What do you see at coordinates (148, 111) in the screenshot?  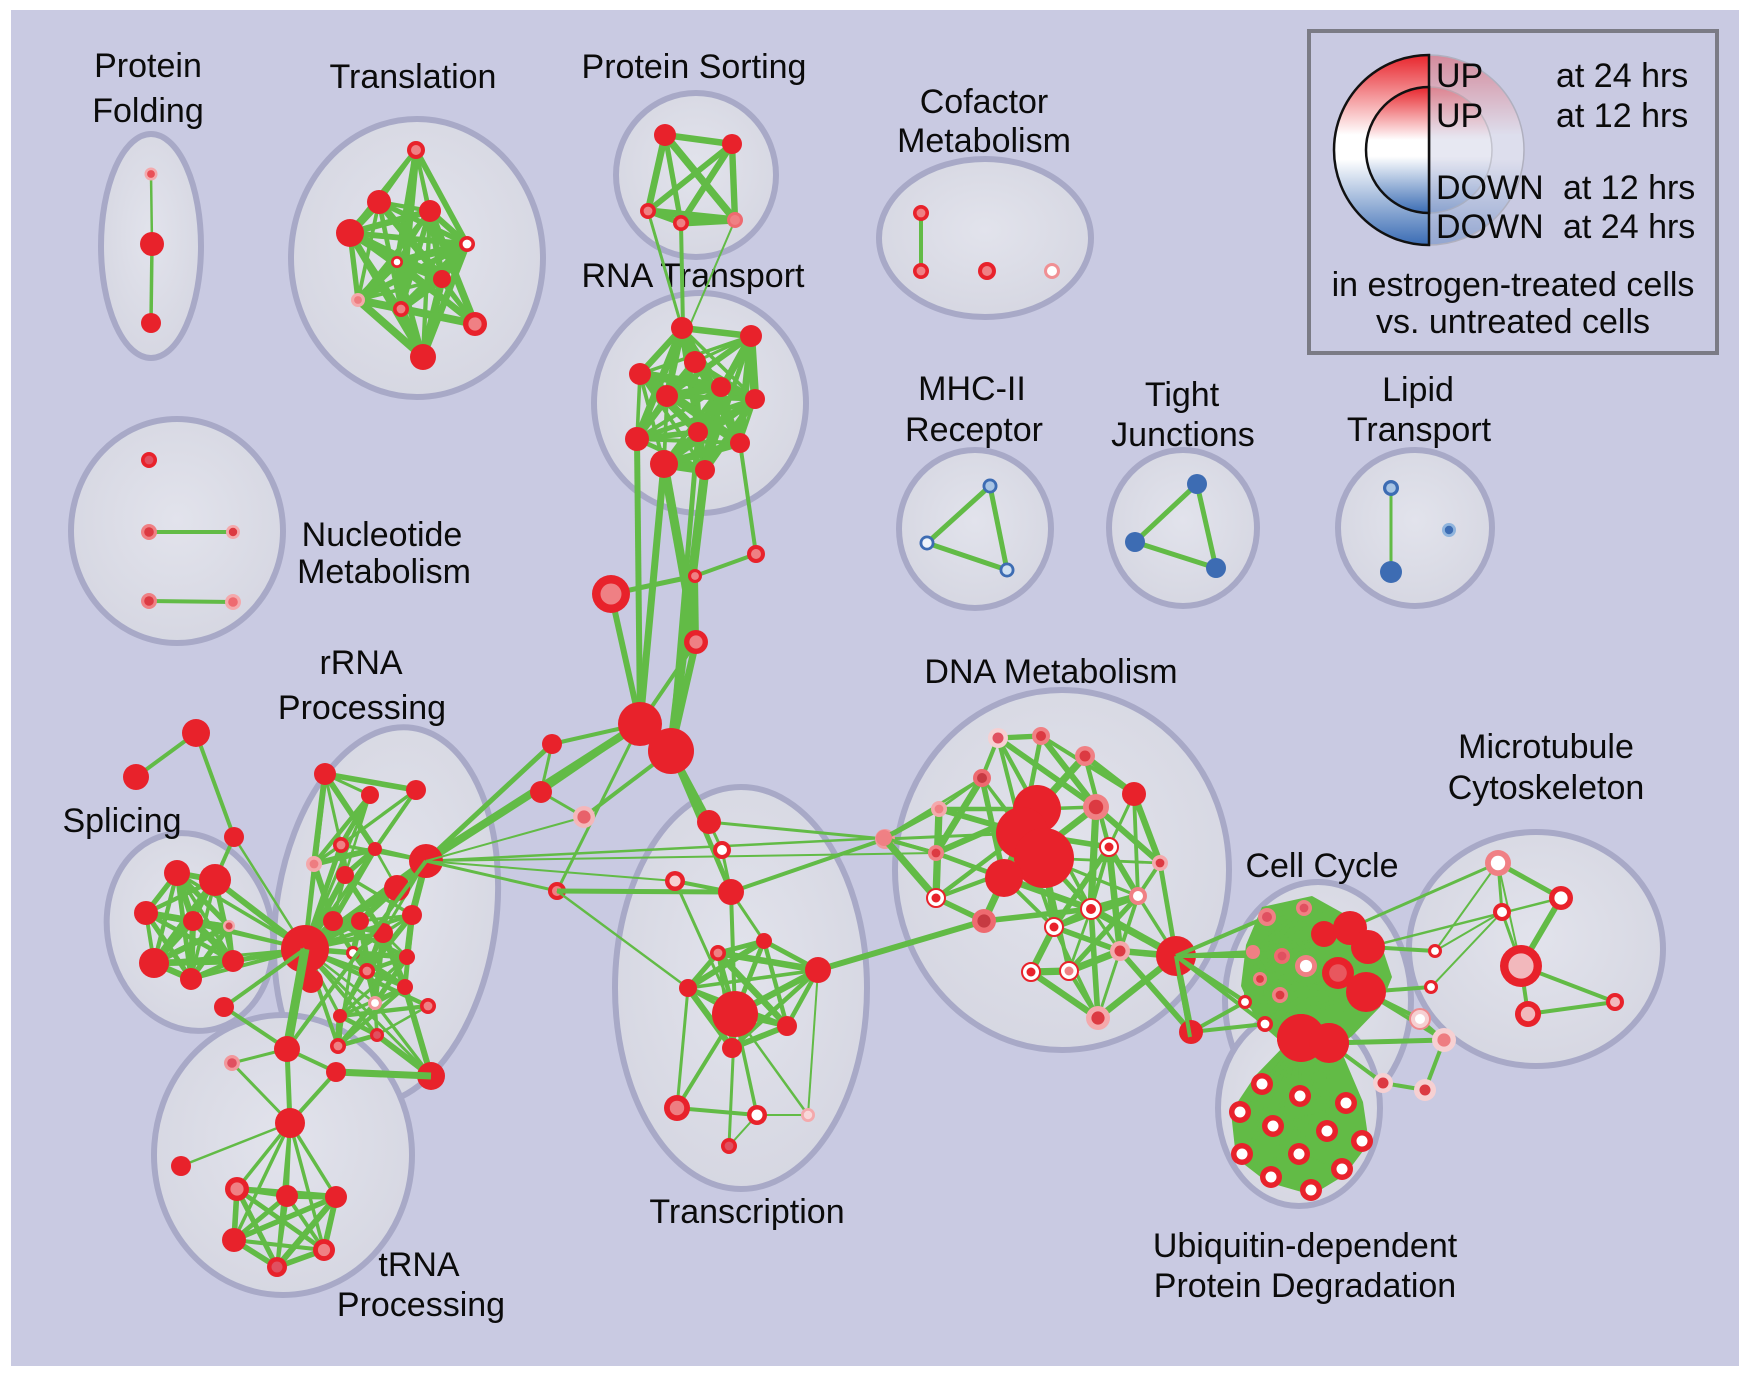 I see `svg-text: Folding` at bounding box center [148, 111].